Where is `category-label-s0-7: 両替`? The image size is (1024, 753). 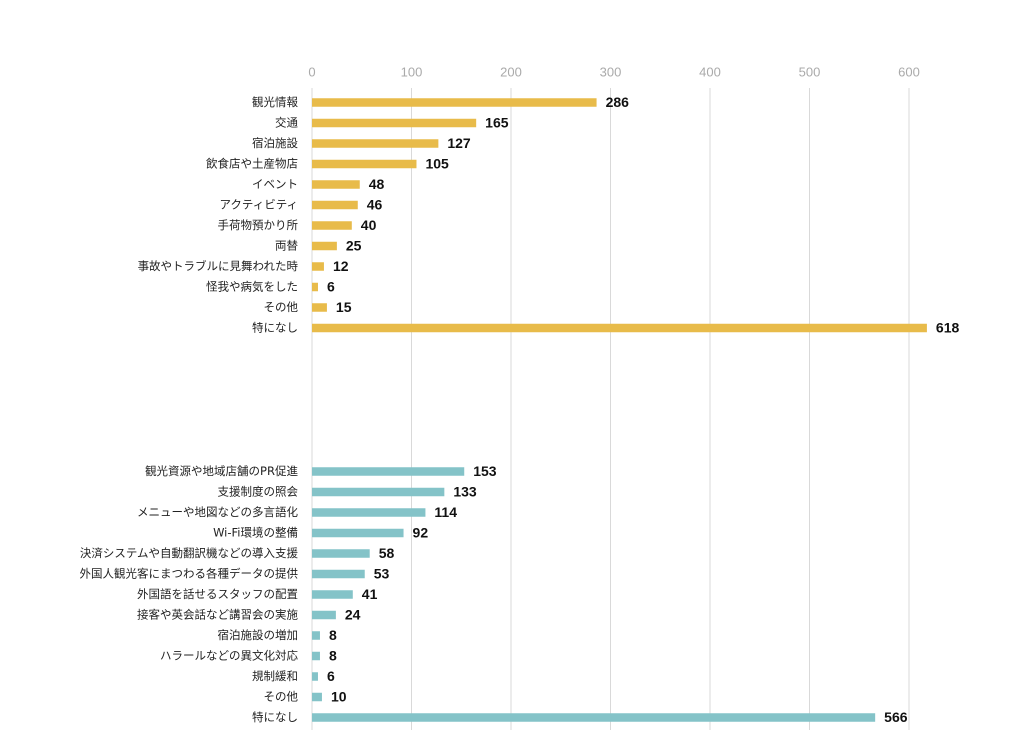
category-label-s0-7: 両替 is located at coordinates (286, 246).